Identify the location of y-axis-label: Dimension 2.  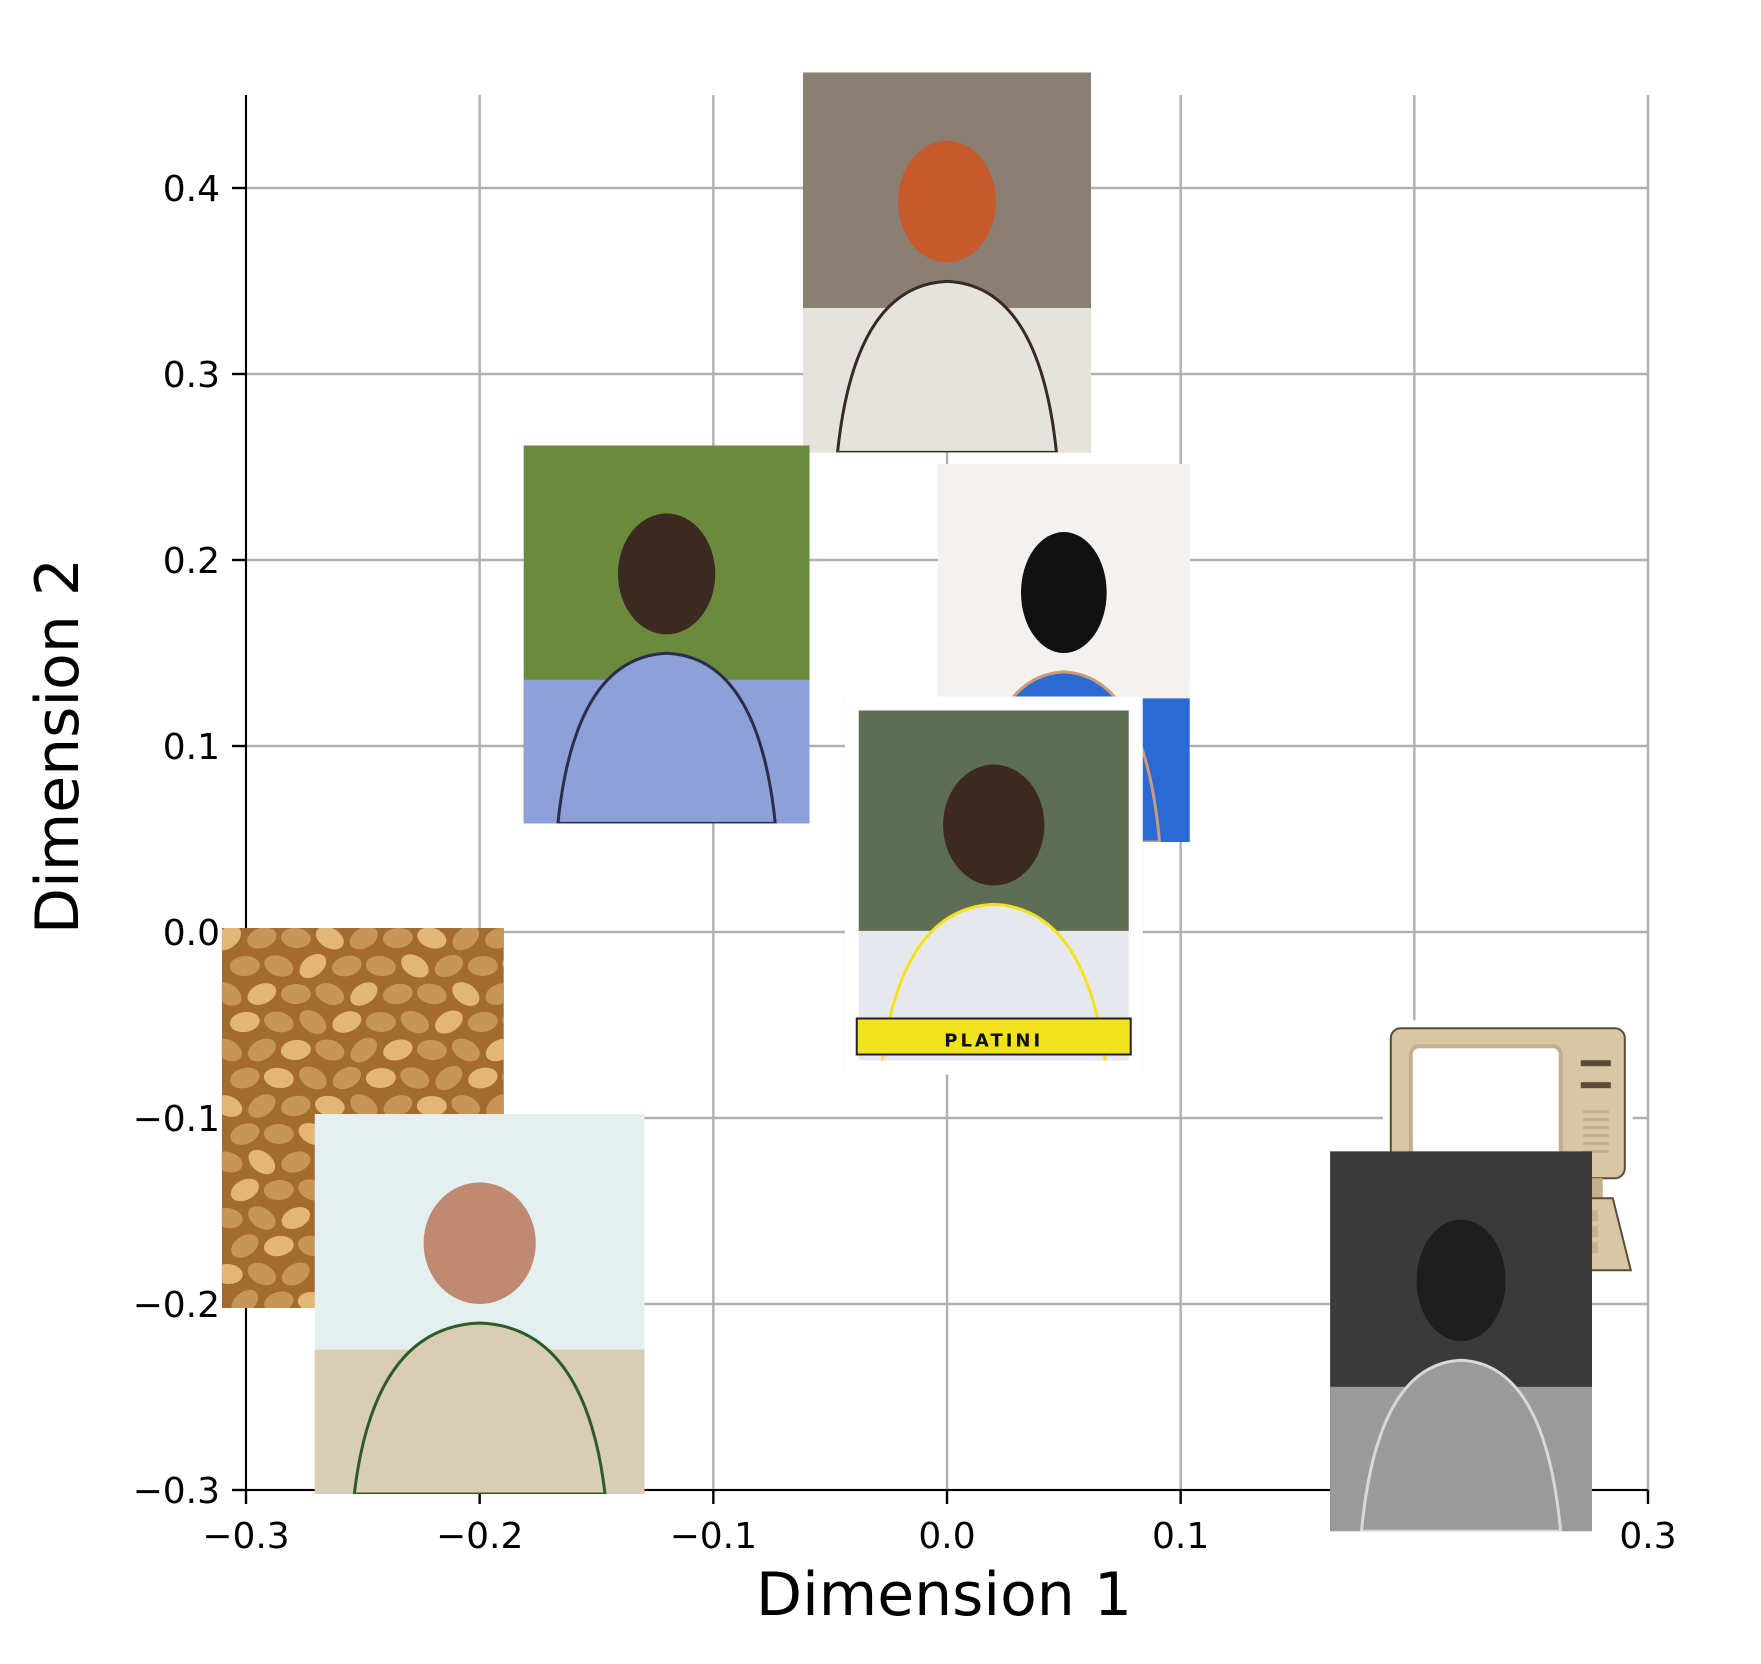
(58, 746).